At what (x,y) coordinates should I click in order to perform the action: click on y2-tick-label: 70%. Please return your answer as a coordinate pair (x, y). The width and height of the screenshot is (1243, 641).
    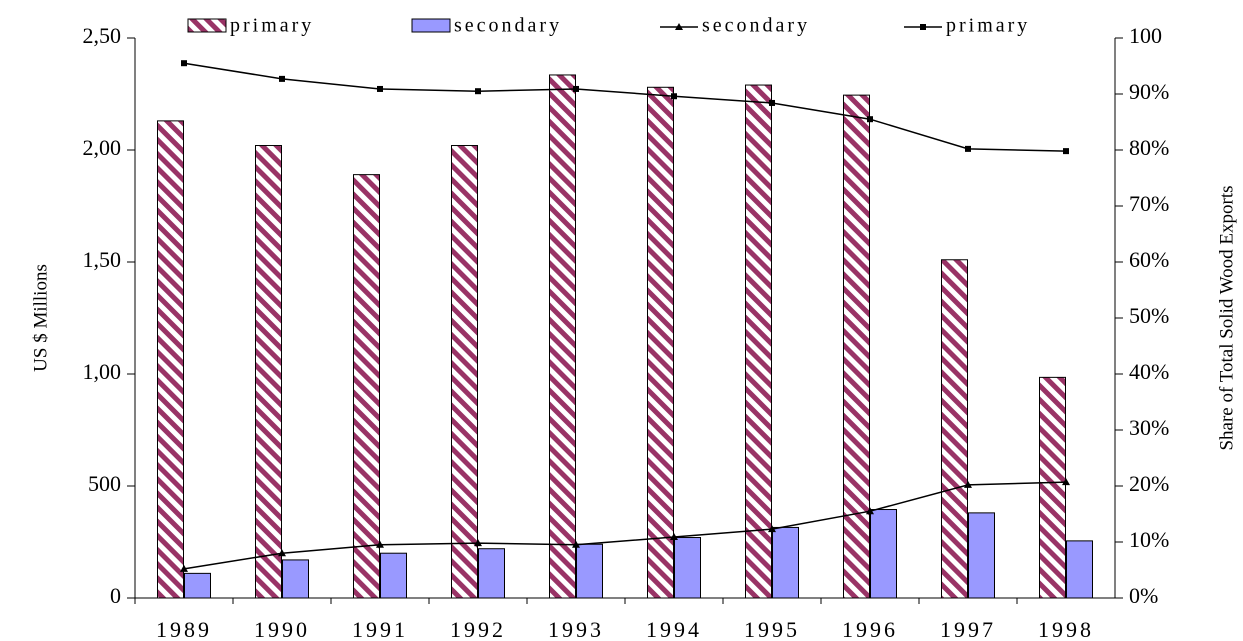
    Looking at the image, I should click on (1149, 203).